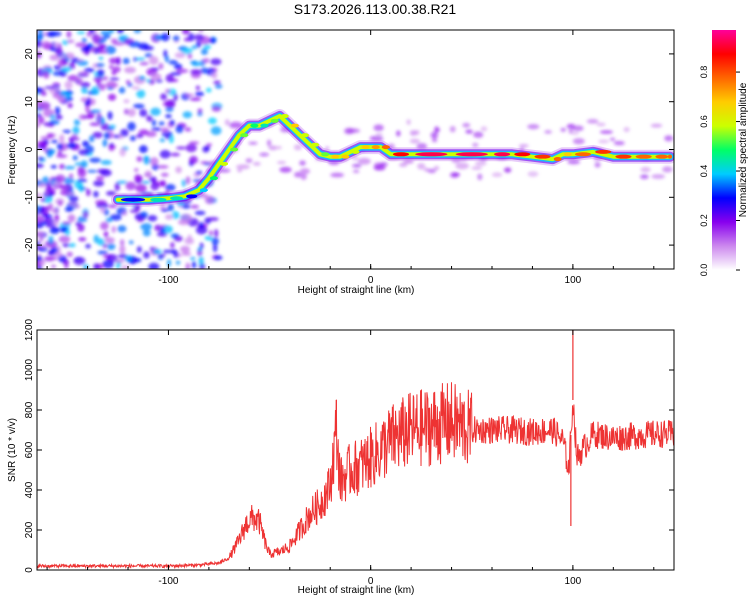 The height and width of the screenshot is (600, 750). I want to click on x-tick-label: 0, so click(371, 280).